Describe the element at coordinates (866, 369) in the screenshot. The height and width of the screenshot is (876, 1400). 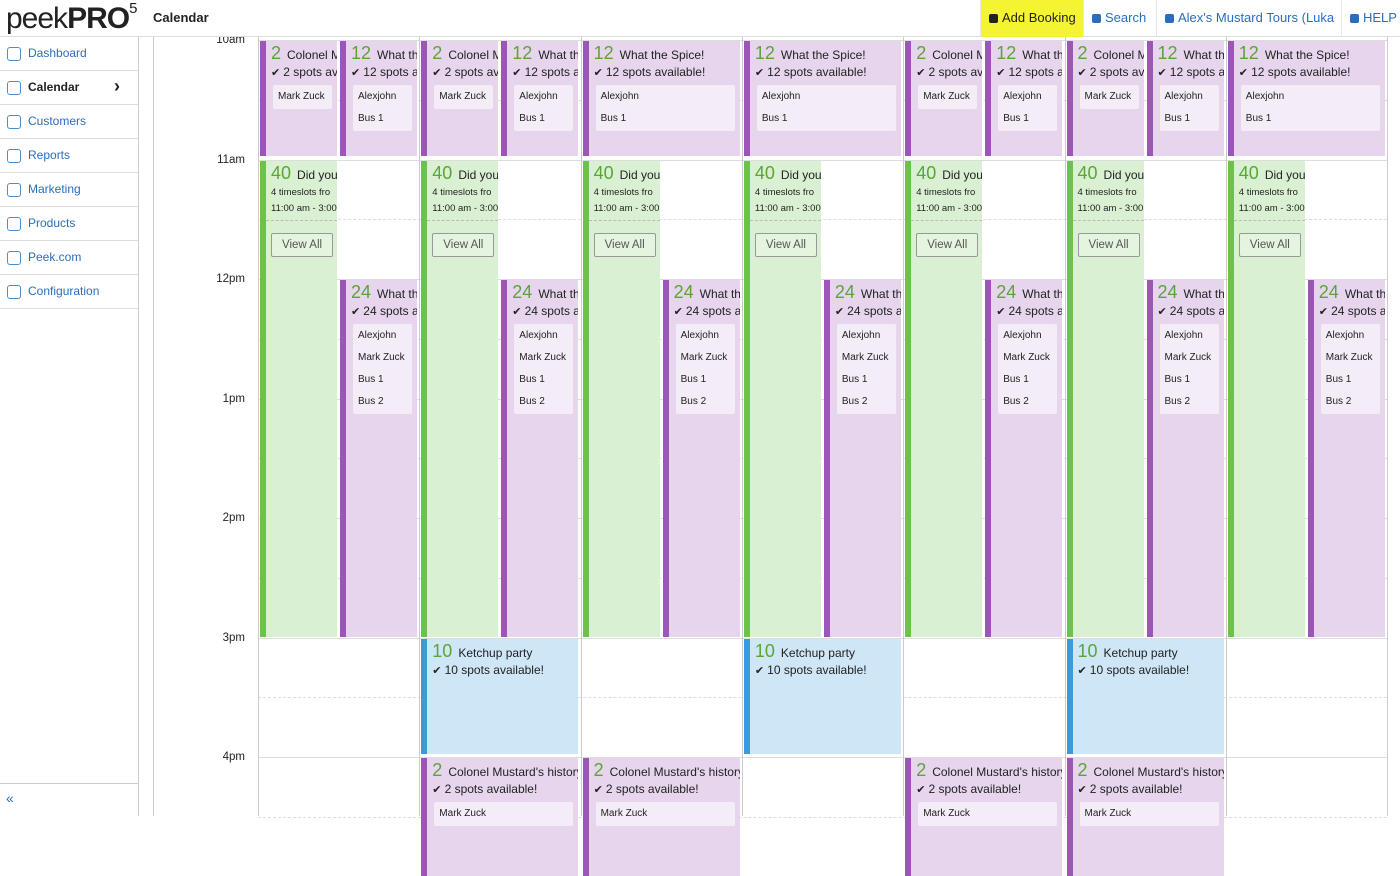
I see `guest-box: Alexjohn Mark Zuck Bus 1 Bus 2` at that location.